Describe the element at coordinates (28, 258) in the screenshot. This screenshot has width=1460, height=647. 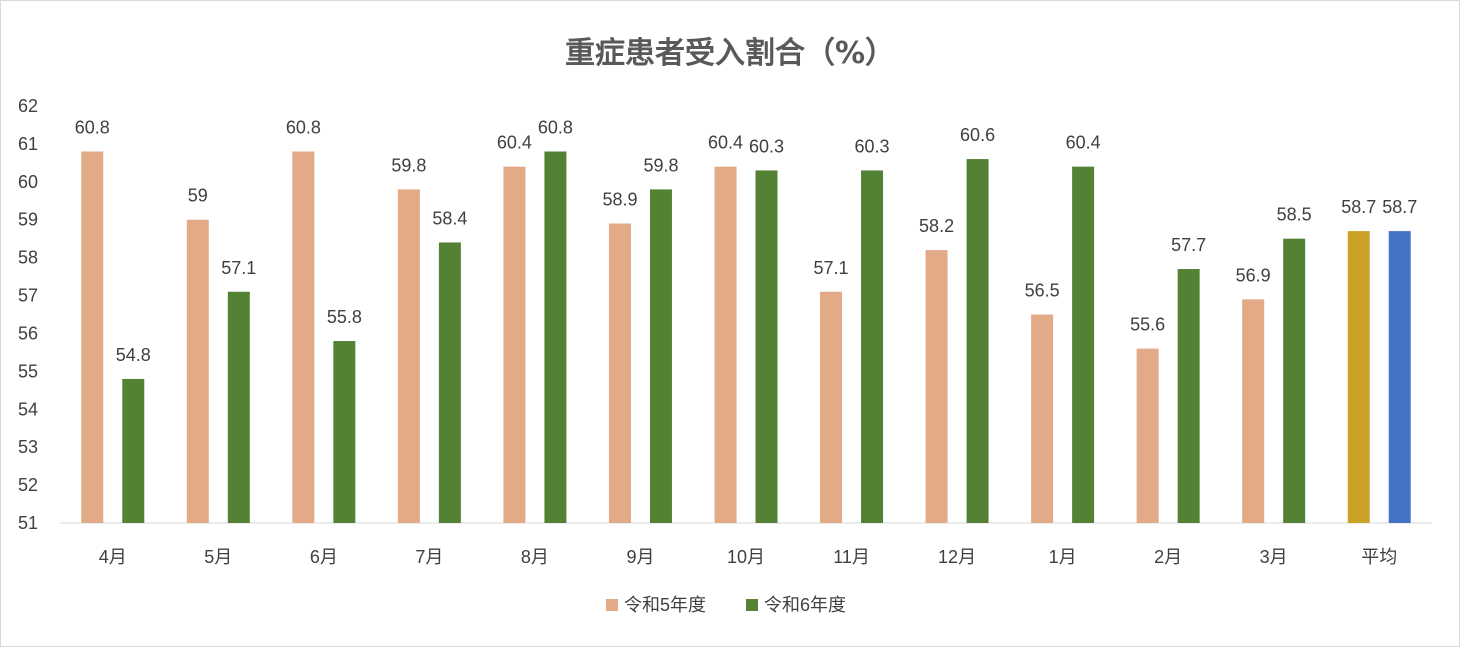
I see `y-tick-label: 58` at that location.